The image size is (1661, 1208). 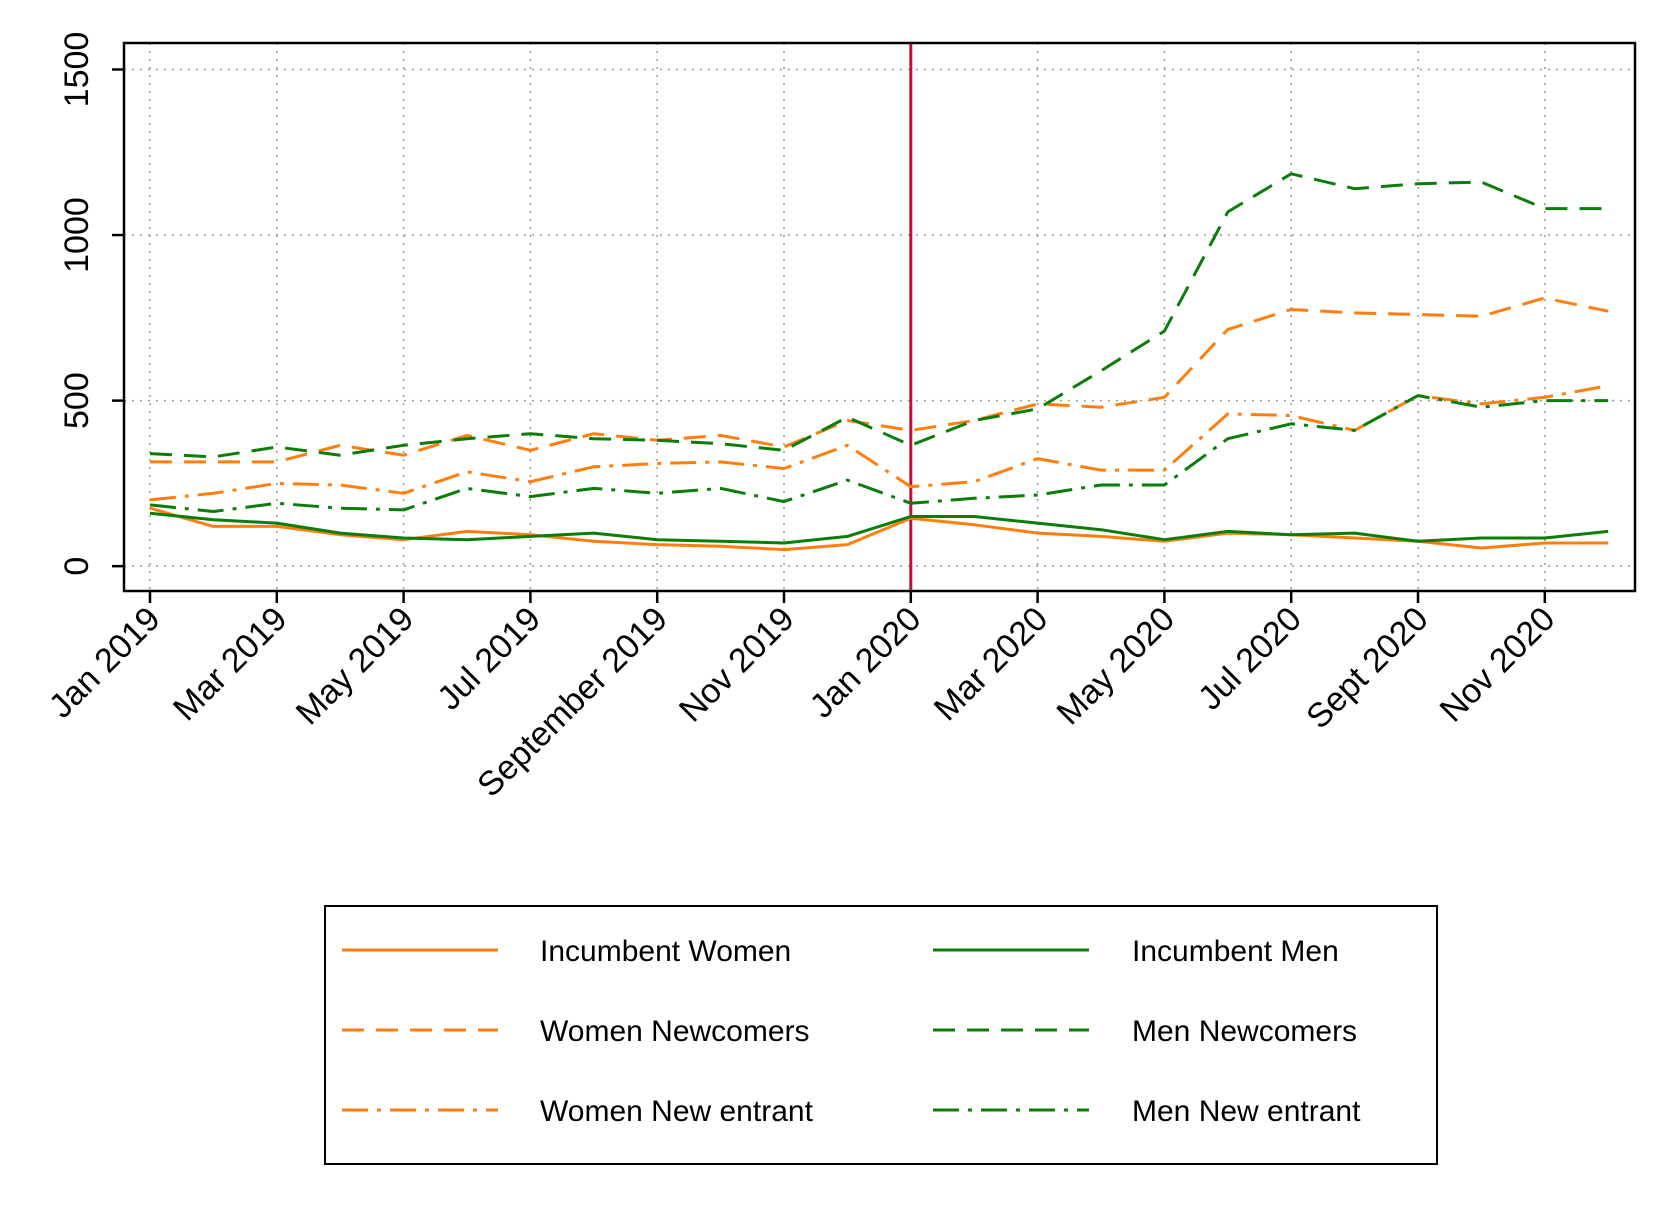 What do you see at coordinates (991, 664) in the screenshot?
I see `x-tick-label-7: Mar 2020` at bounding box center [991, 664].